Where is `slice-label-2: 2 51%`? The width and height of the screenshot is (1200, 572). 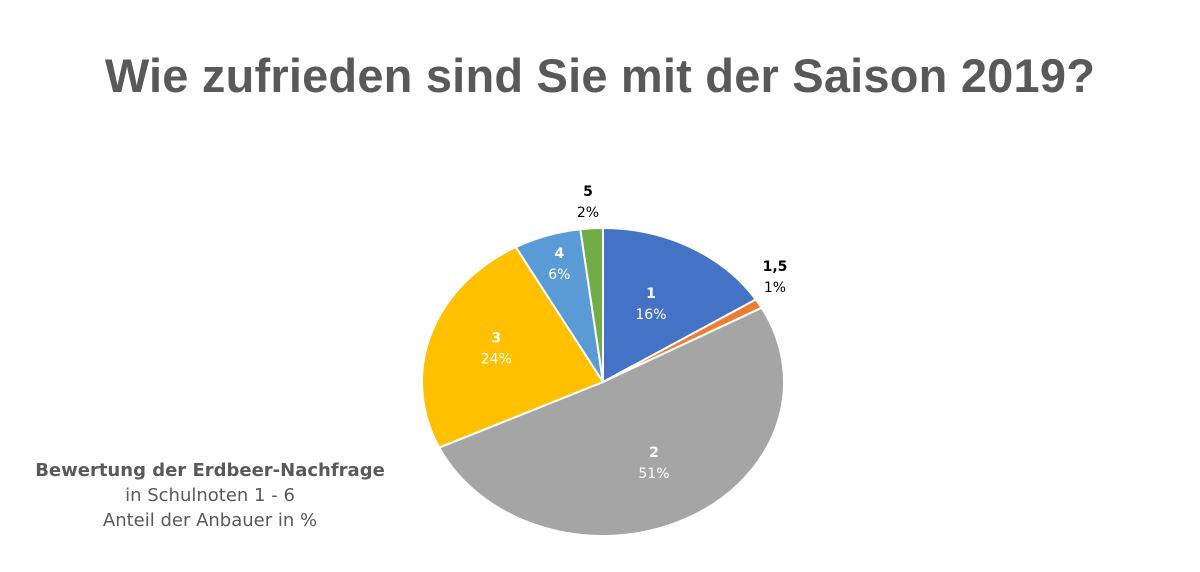
slice-label-2: 2 51% is located at coordinates (653, 463).